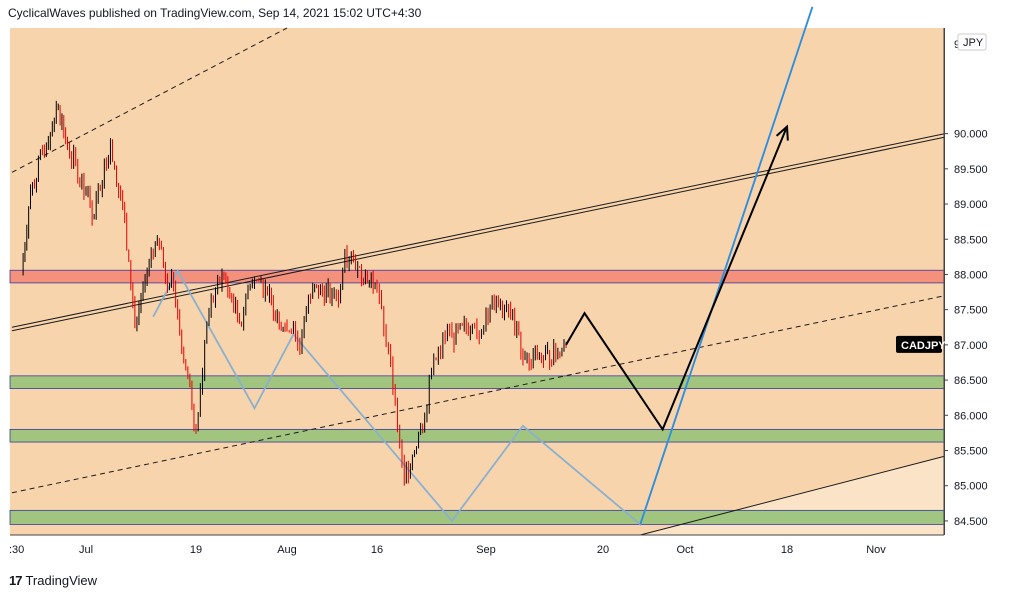 The height and width of the screenshot is (598, 1009). I want to click on x-tick-label: 20, so click(603, 550).